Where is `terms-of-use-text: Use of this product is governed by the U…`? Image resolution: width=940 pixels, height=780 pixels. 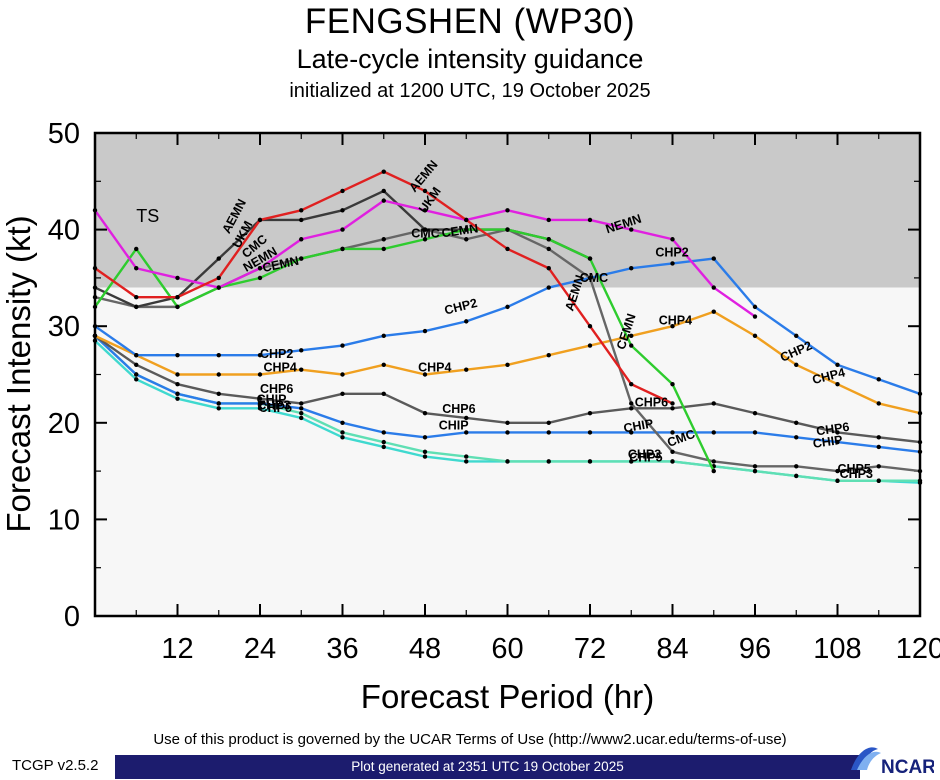
terms-of-use-text: Use of this product is governed by the U… is located at coordinates (470, 739).